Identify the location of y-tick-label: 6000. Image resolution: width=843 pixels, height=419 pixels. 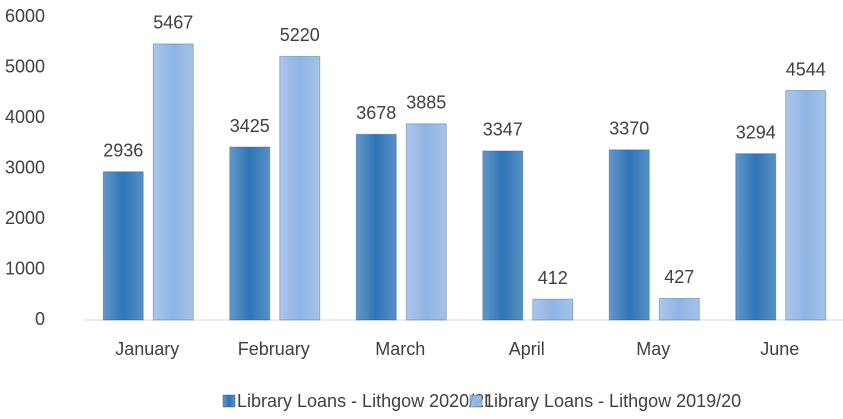
(25, 16).